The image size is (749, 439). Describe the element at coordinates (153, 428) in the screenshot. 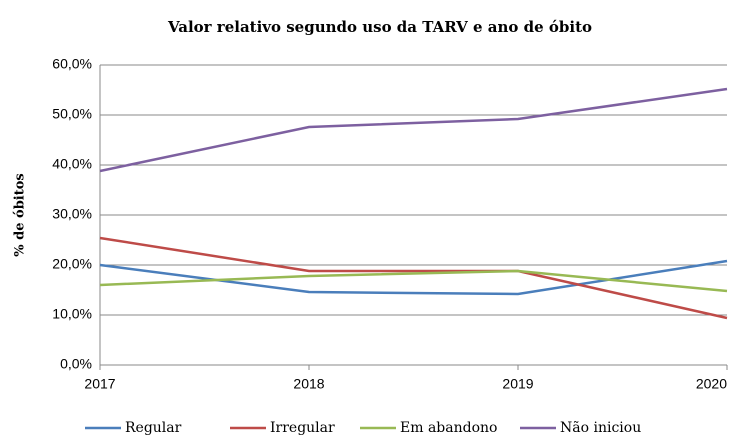

I see `legend-label: Regular` at that location.